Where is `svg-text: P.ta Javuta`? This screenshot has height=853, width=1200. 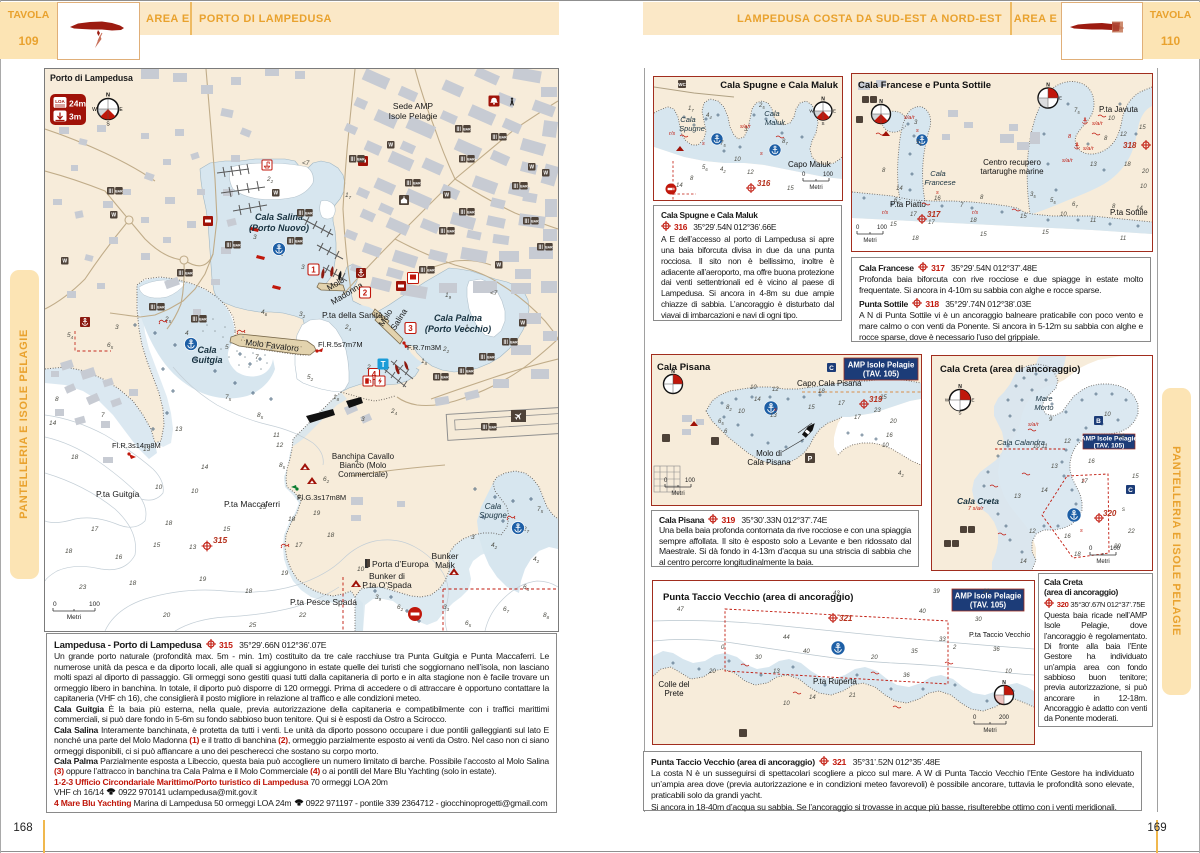 svg-text: P.ta Javuta is located at coordinates (1119, 109).